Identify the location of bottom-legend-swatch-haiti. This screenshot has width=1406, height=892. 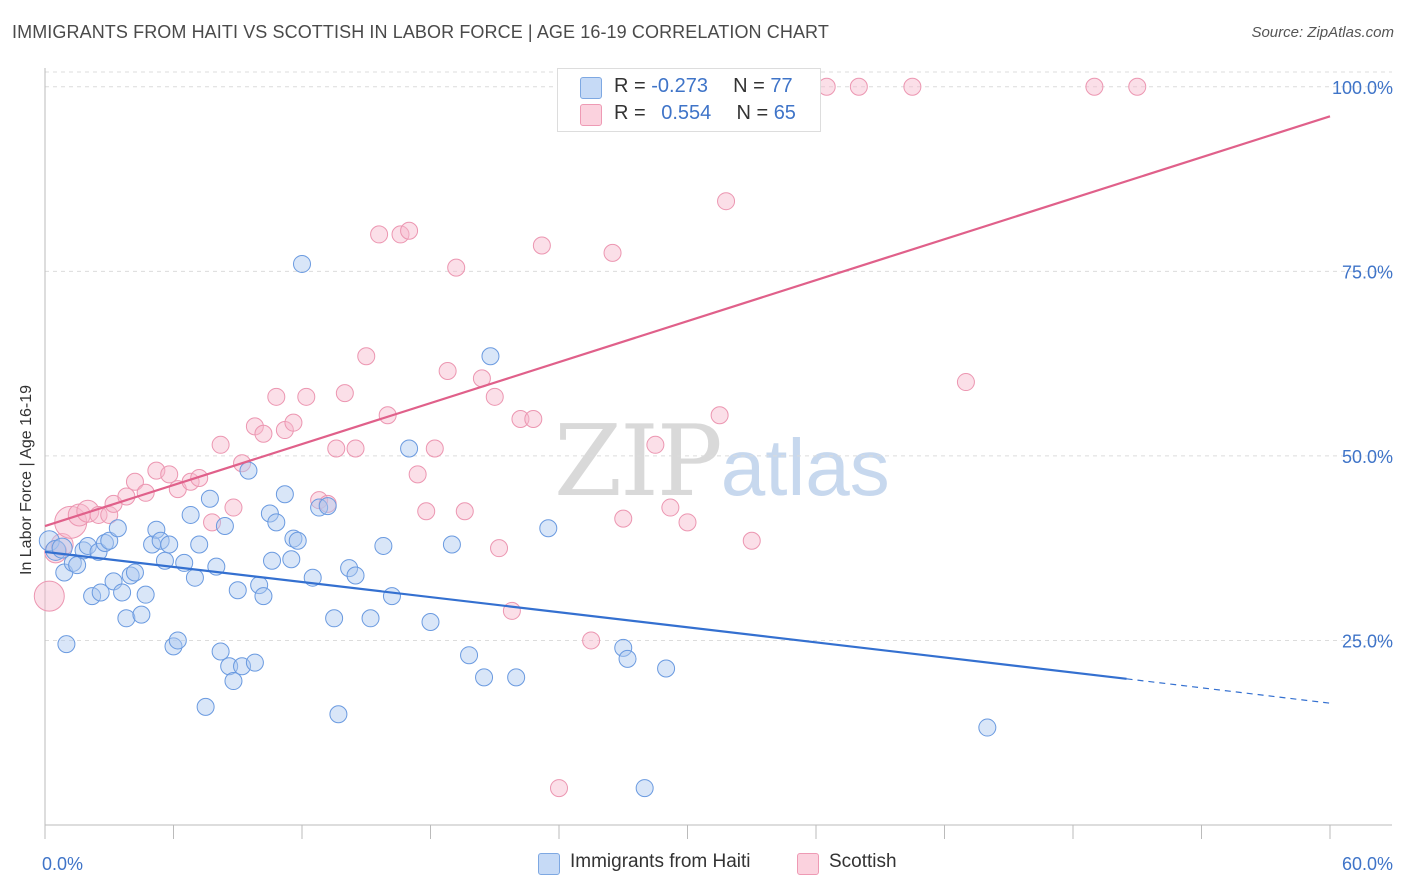
(549, 864).